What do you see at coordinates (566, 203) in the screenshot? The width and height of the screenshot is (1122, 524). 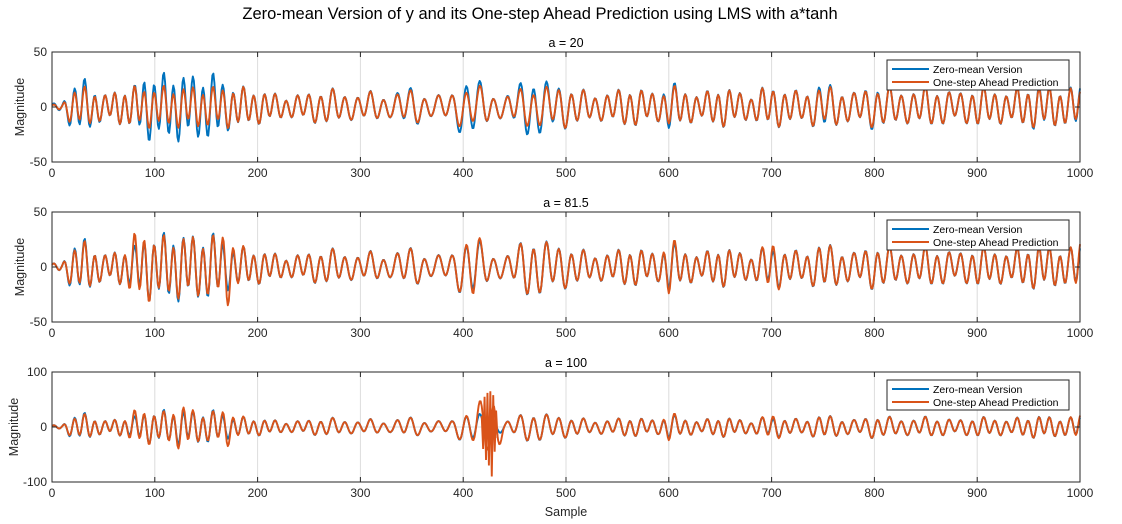 I see `subplot-title: a = 81.5` at bounding box center [566, 203].